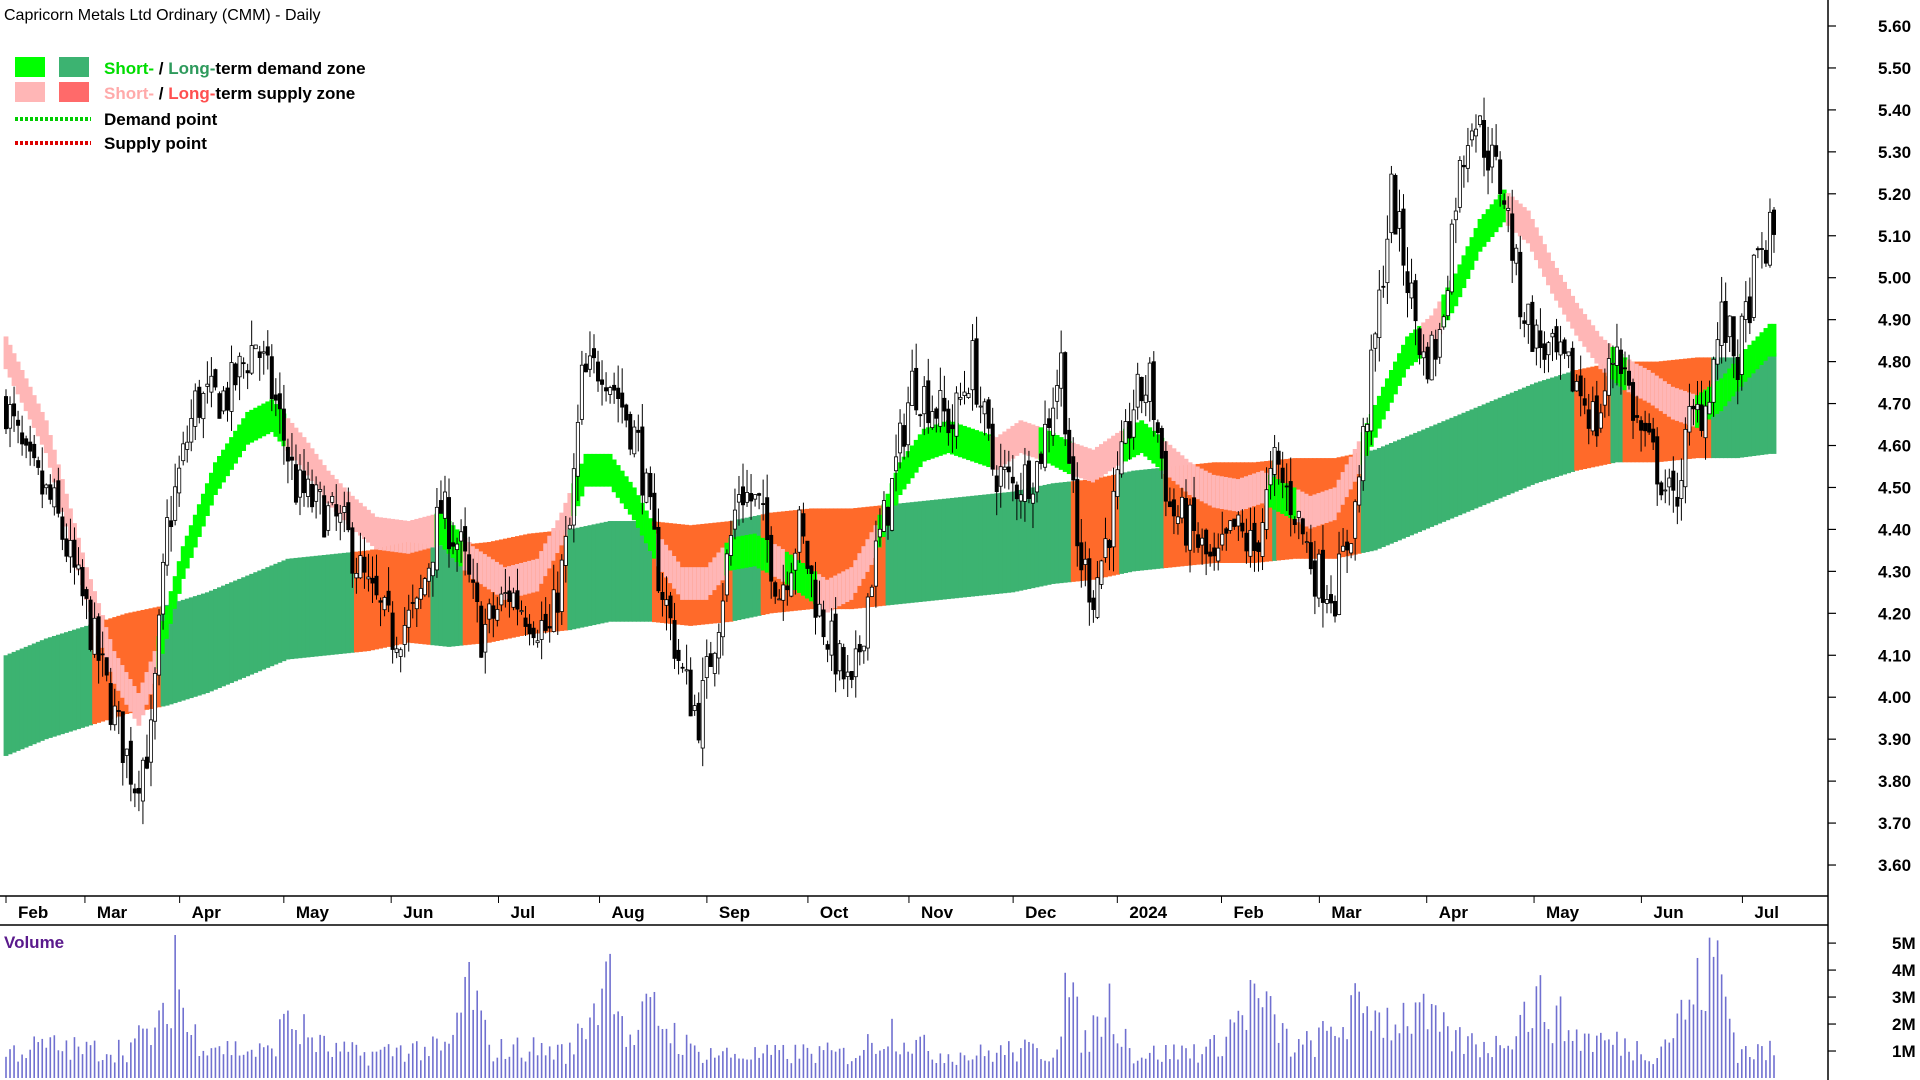 The height and width of the screenshot is (1080, 1920). What do you see at coordinates (112, 912) in the screenshot?
I see `month-label: Mar` at bounding box center [112, 912].